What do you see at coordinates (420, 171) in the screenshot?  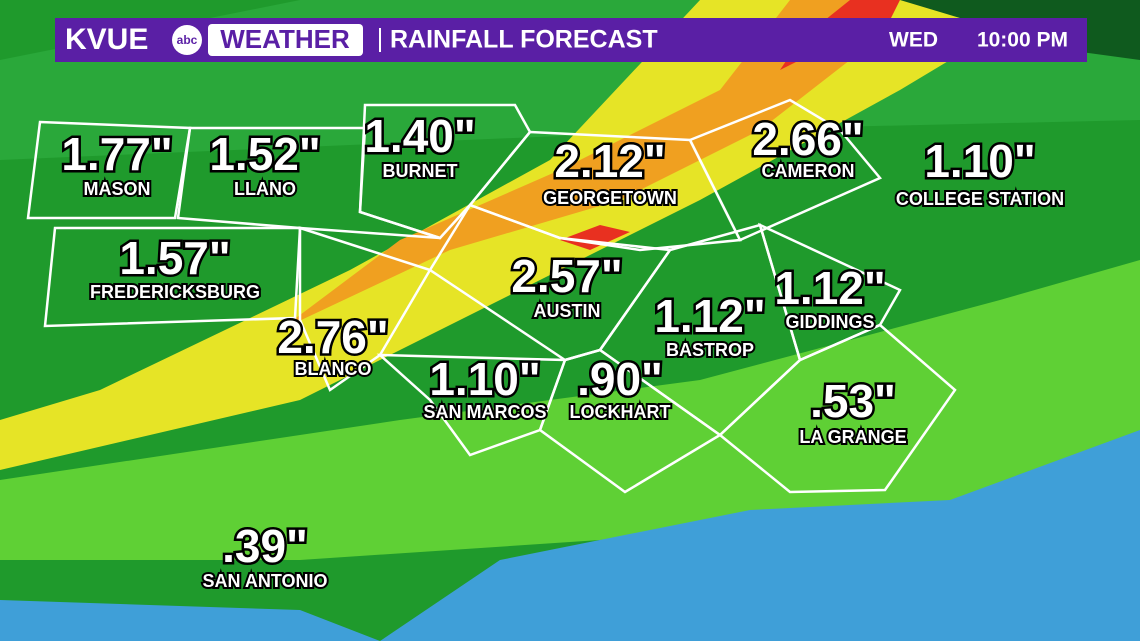 I see `location-name: BURNET` at bounding box center [420, 171].